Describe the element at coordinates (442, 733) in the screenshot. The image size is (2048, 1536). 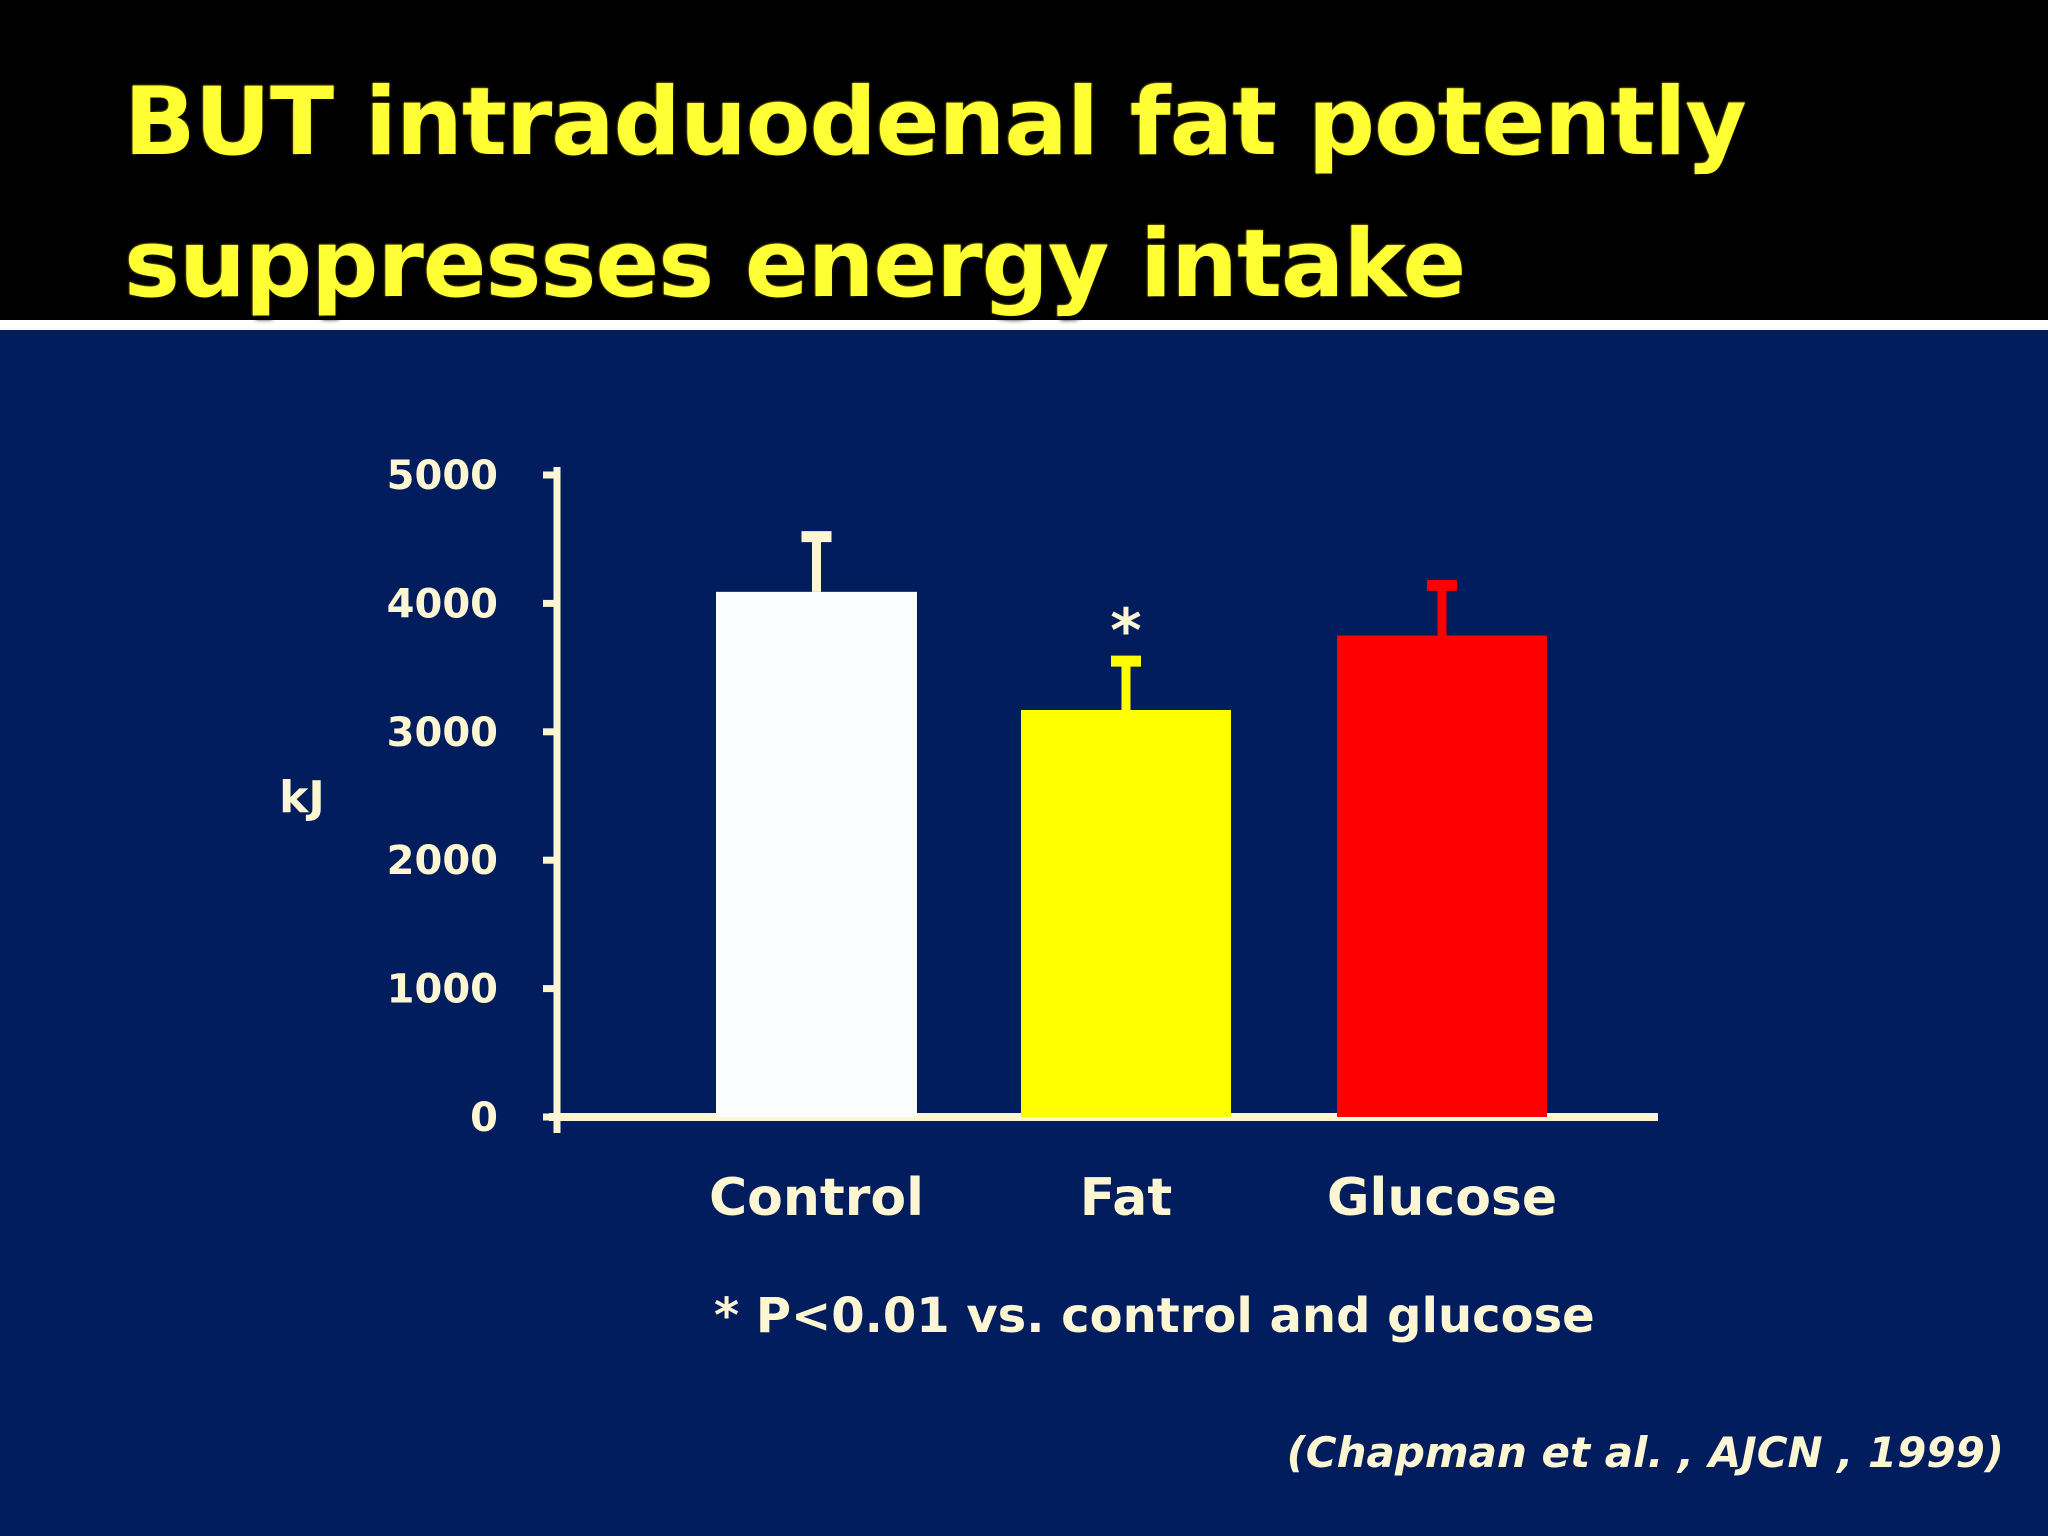
I see `y-tick-label-3000: 3000` at that location.